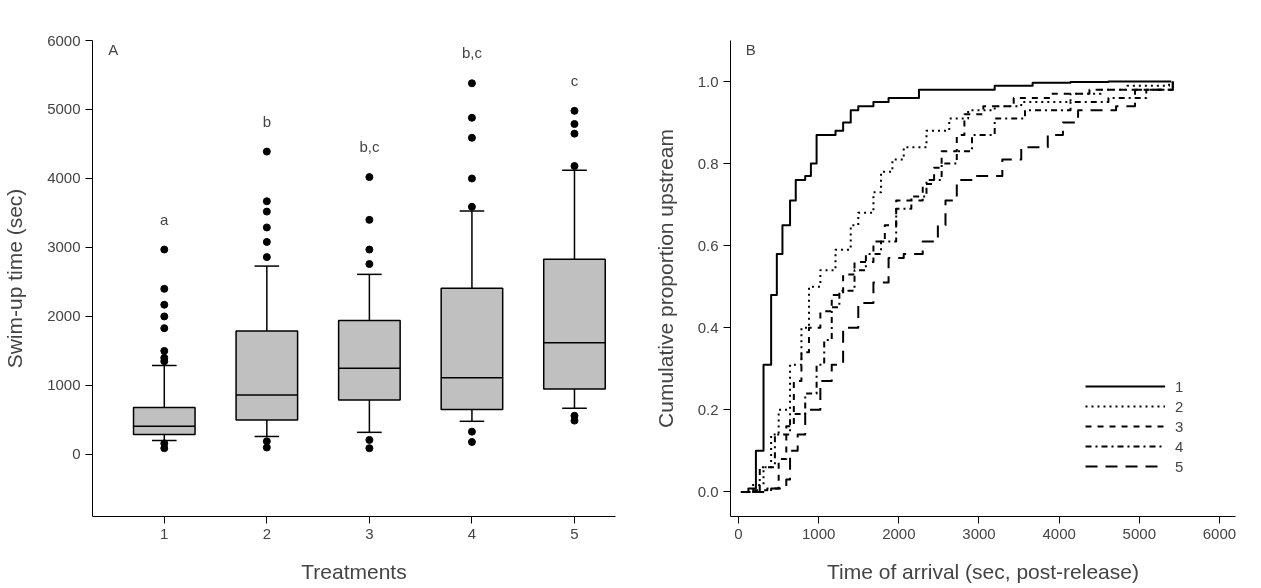 Image resolution: width=1261 pixels, height=588 pixels. What do you see at coordinates (750, 49) in the screenshot?
I see `annotation: B` at bounding box center [750, 49].